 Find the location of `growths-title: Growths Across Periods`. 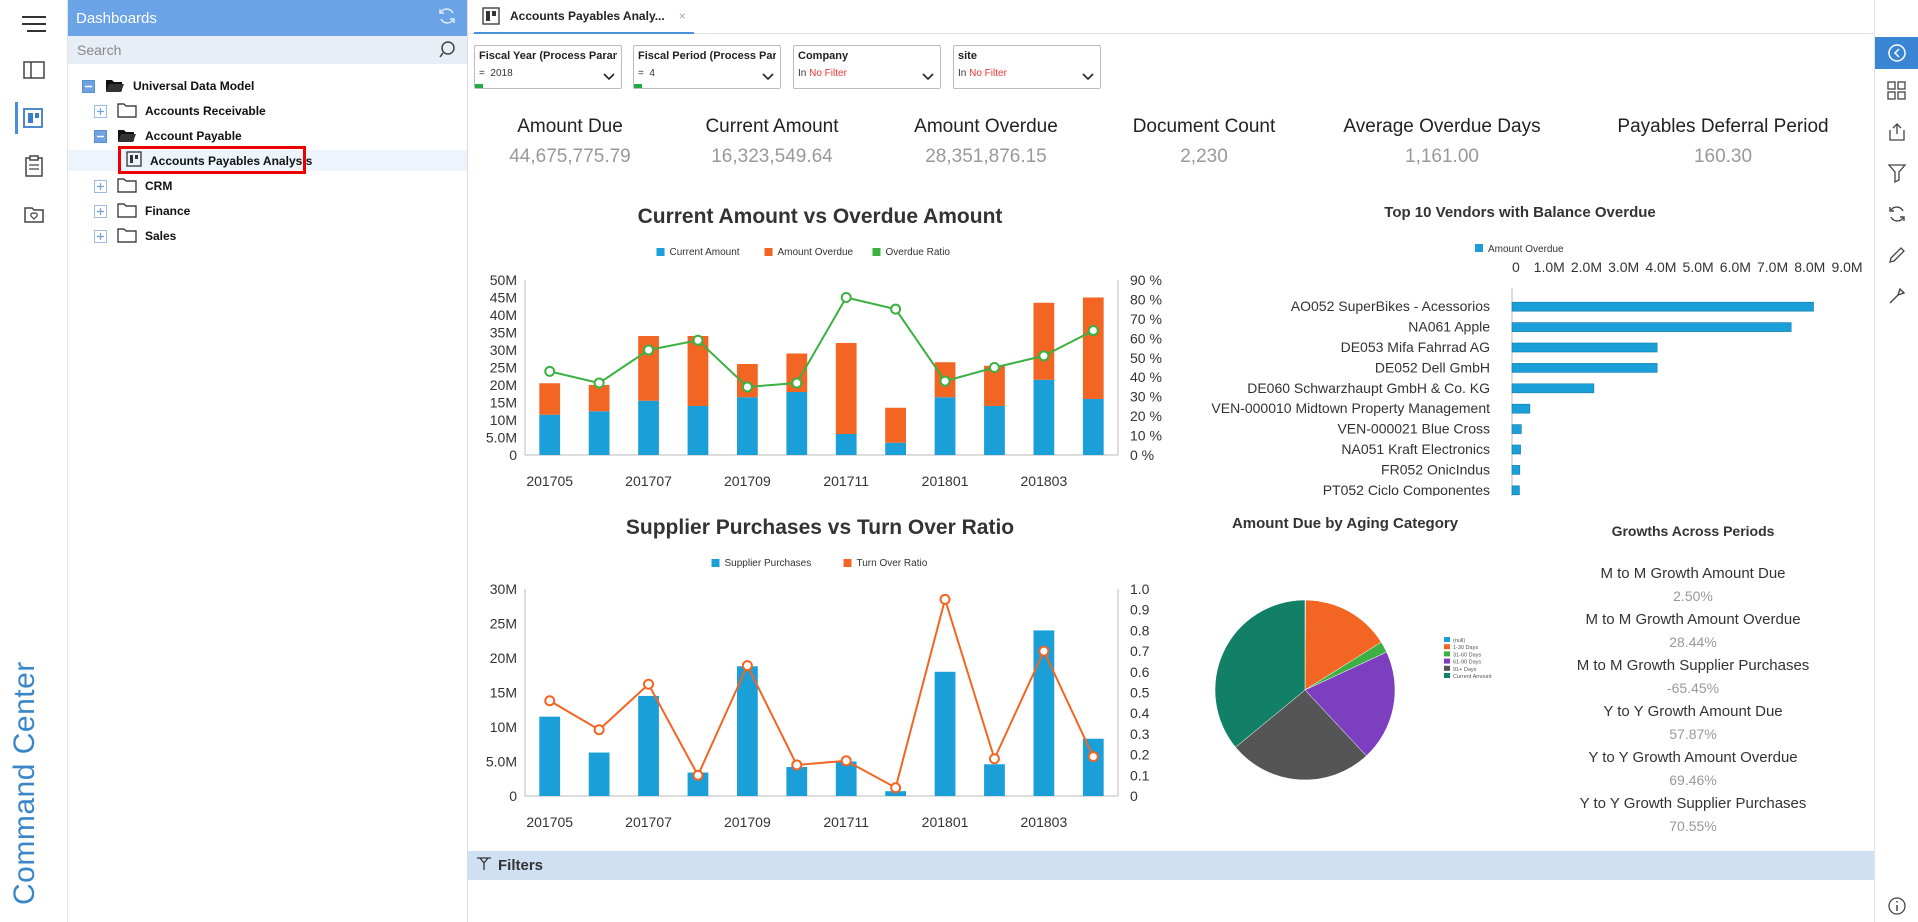

growths-title: Growths Across Periods is located at coordinates (1693, 531).